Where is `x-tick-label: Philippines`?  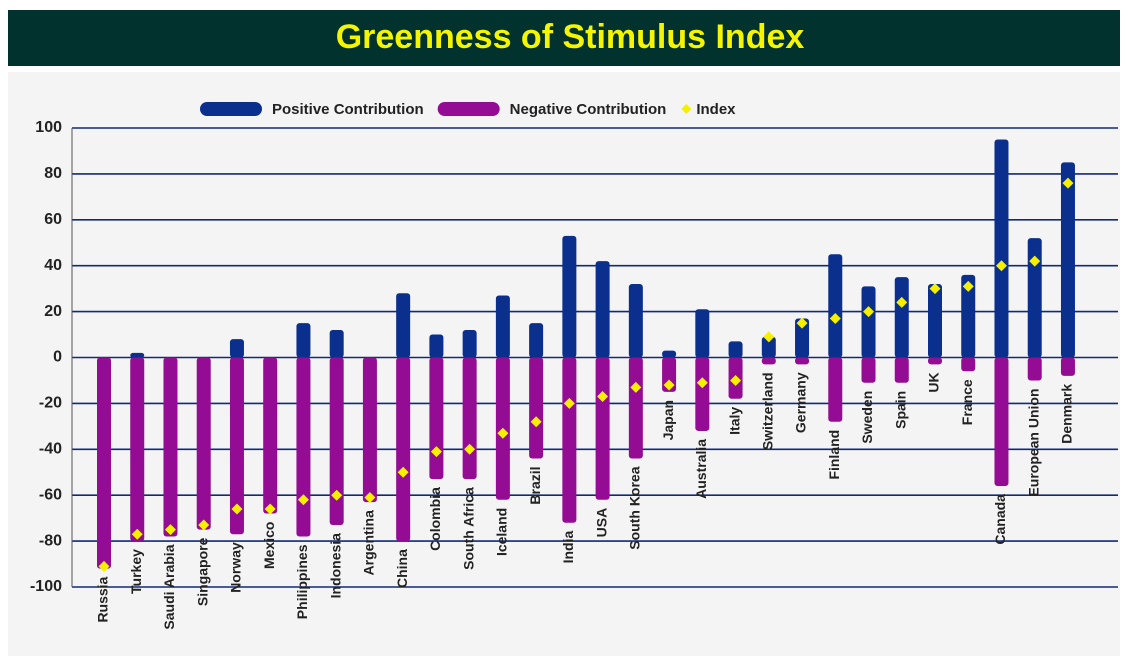
x-tick-label: Philippines is located at coordinates (302, 581).